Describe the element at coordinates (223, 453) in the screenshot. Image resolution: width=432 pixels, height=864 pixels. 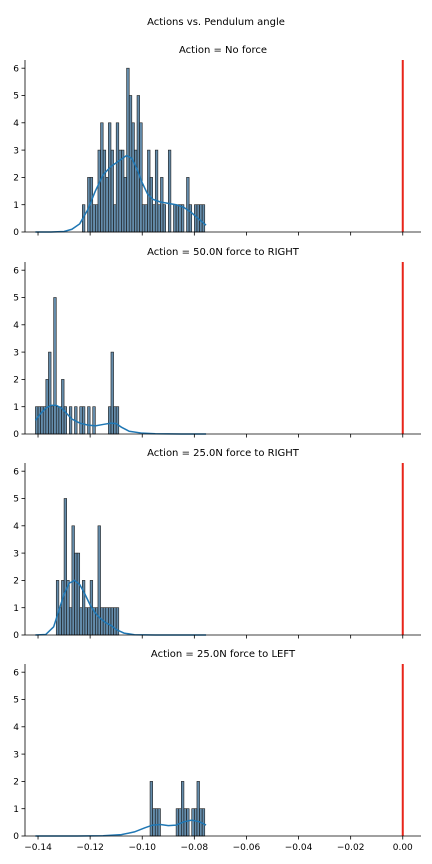
I see `panel-title: Action = 25.0N force to RIGHT` at that location.